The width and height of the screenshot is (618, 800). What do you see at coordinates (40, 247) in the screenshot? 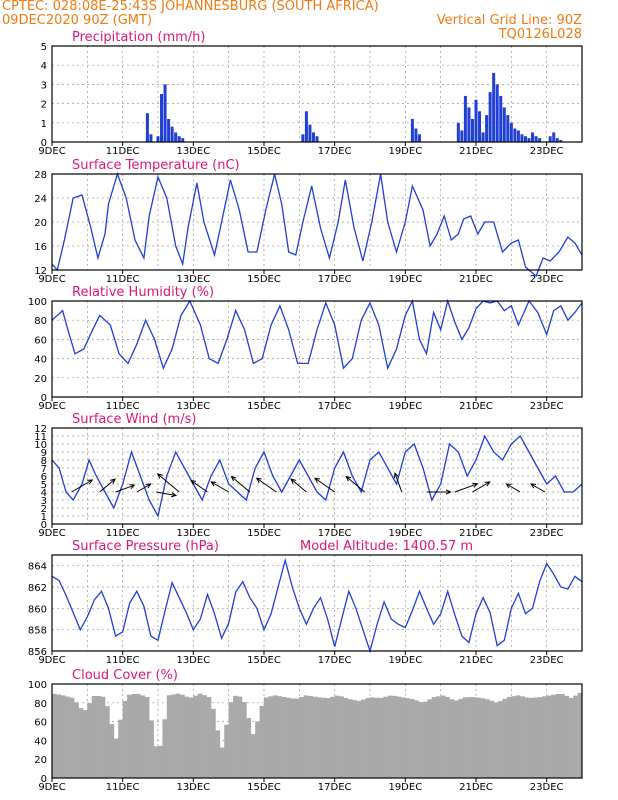
I see `y-tick-label: 16` at bounding box center [40, 247].